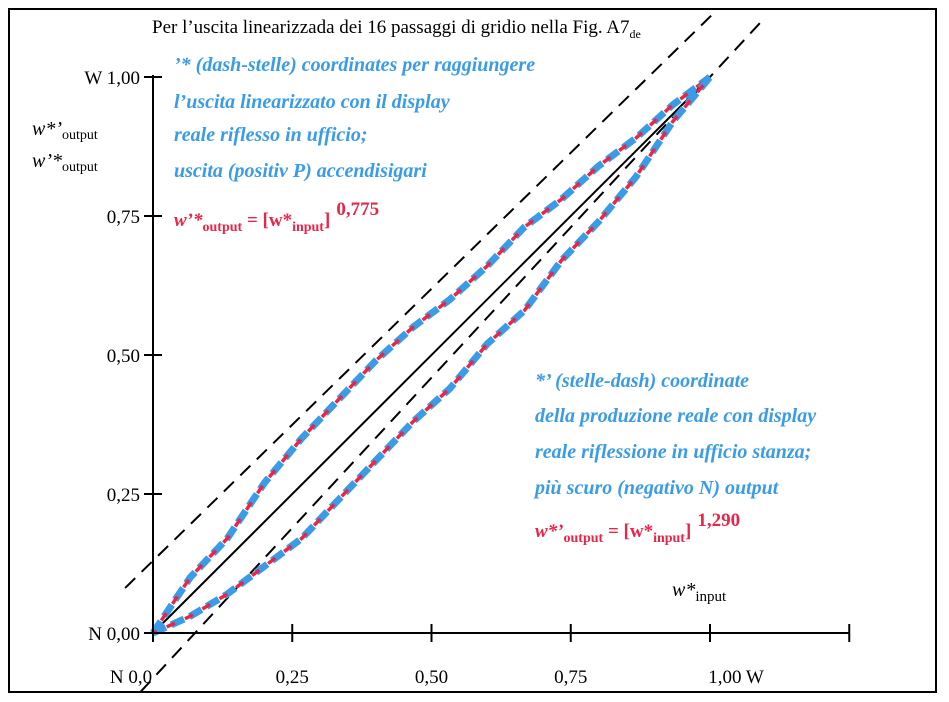  What do you see at coordinates (584, 538) in the screenshot?
I see `formula-lower-lhs-sub: output` at bounding box center [584, 538].